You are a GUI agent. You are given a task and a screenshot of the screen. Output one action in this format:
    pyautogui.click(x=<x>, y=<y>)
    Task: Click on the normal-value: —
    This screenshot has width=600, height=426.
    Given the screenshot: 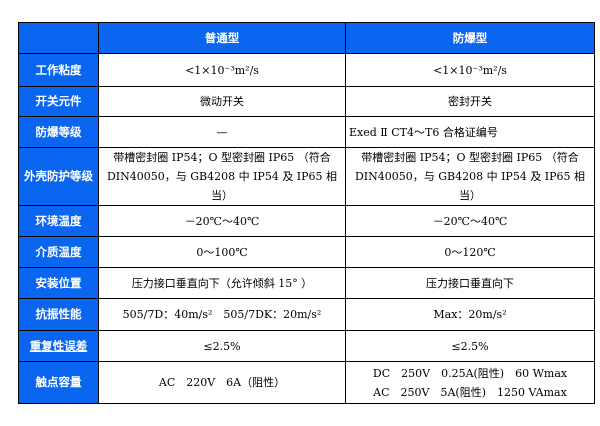 What is the action you would take?
    pyautogui.click(x=222, y=132)
    